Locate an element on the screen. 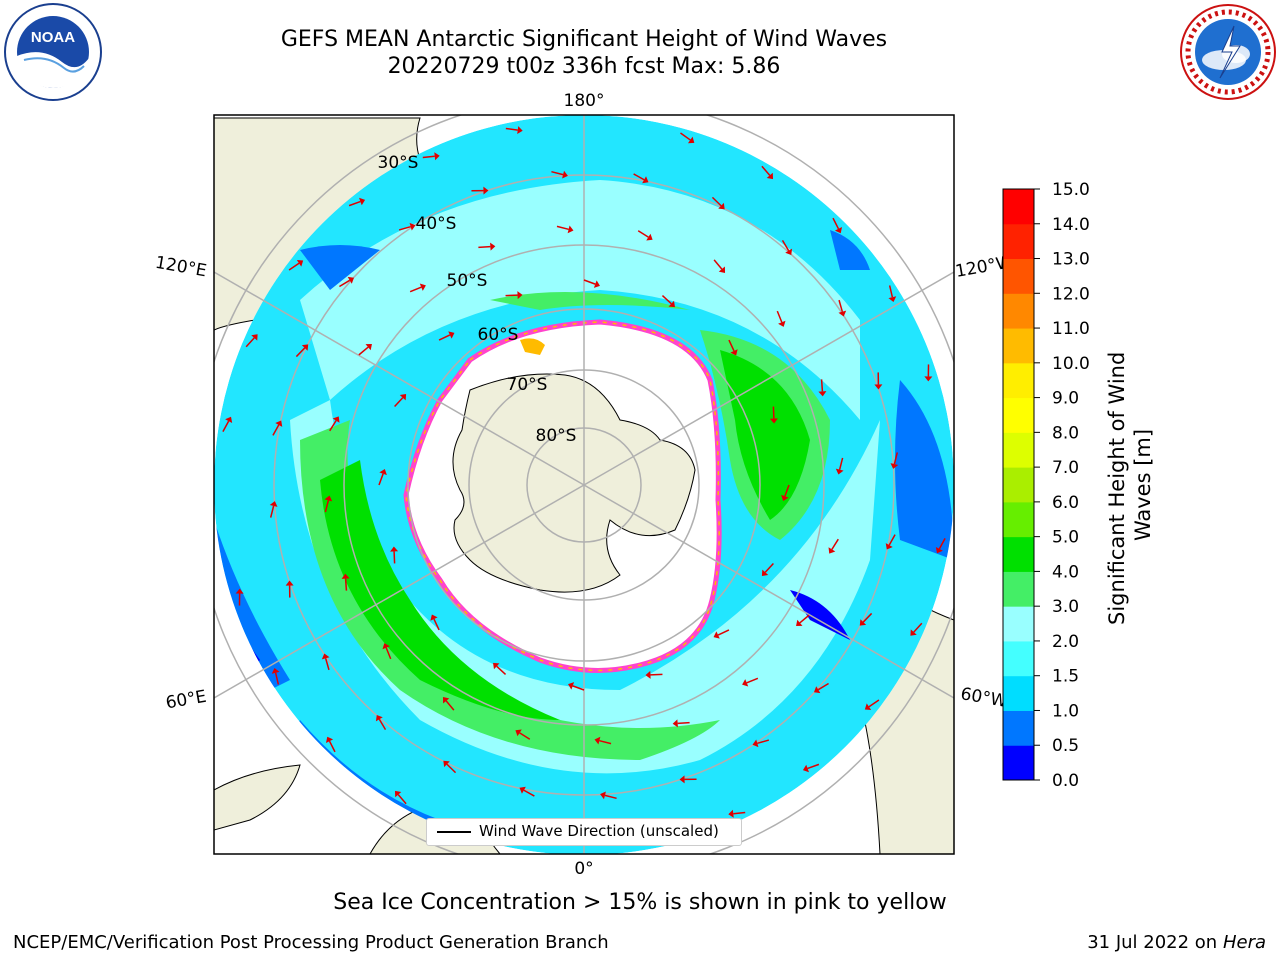 The image size is (1280, 960). lat-label-80s: 80°S is located at coordinates (556, 436).